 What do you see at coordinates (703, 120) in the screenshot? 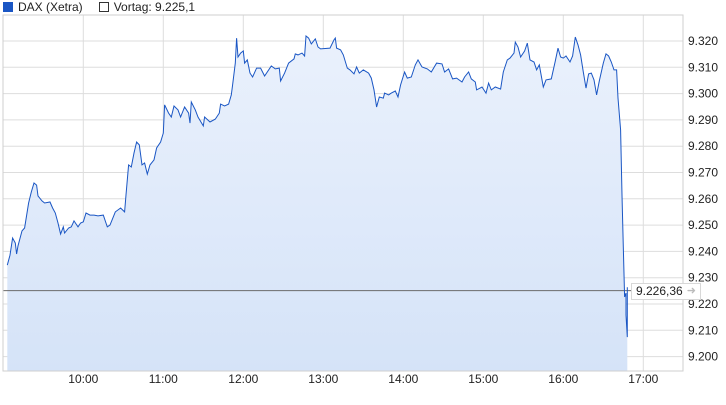
I see `y-tick-label: 9.290` at bounding box center [703, 120].